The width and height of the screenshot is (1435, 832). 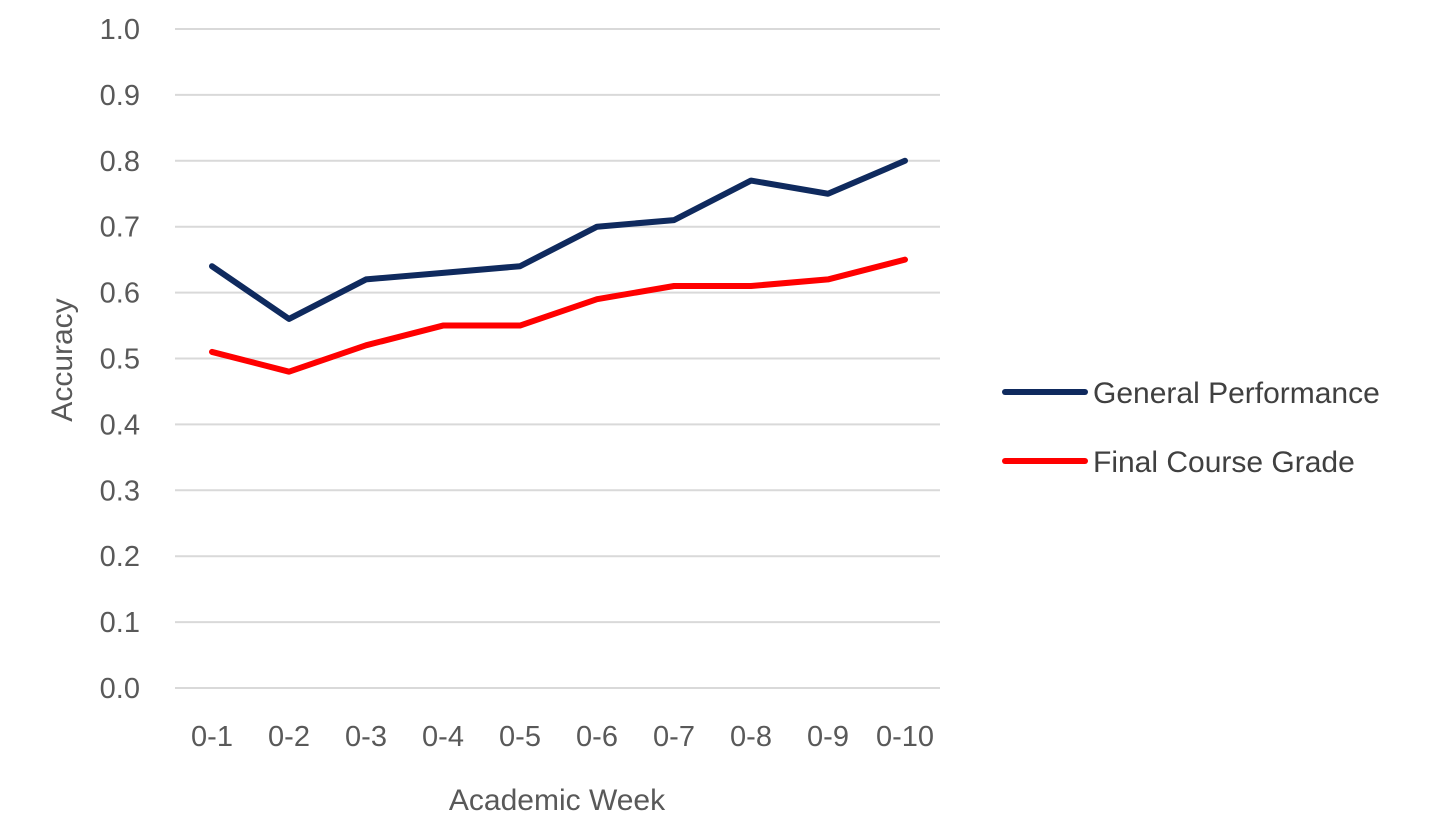 What do you see at coordinates (289, 737) in the screenshot?
I see `x-tick-label: 0-2` at bounding box center [289, 737].